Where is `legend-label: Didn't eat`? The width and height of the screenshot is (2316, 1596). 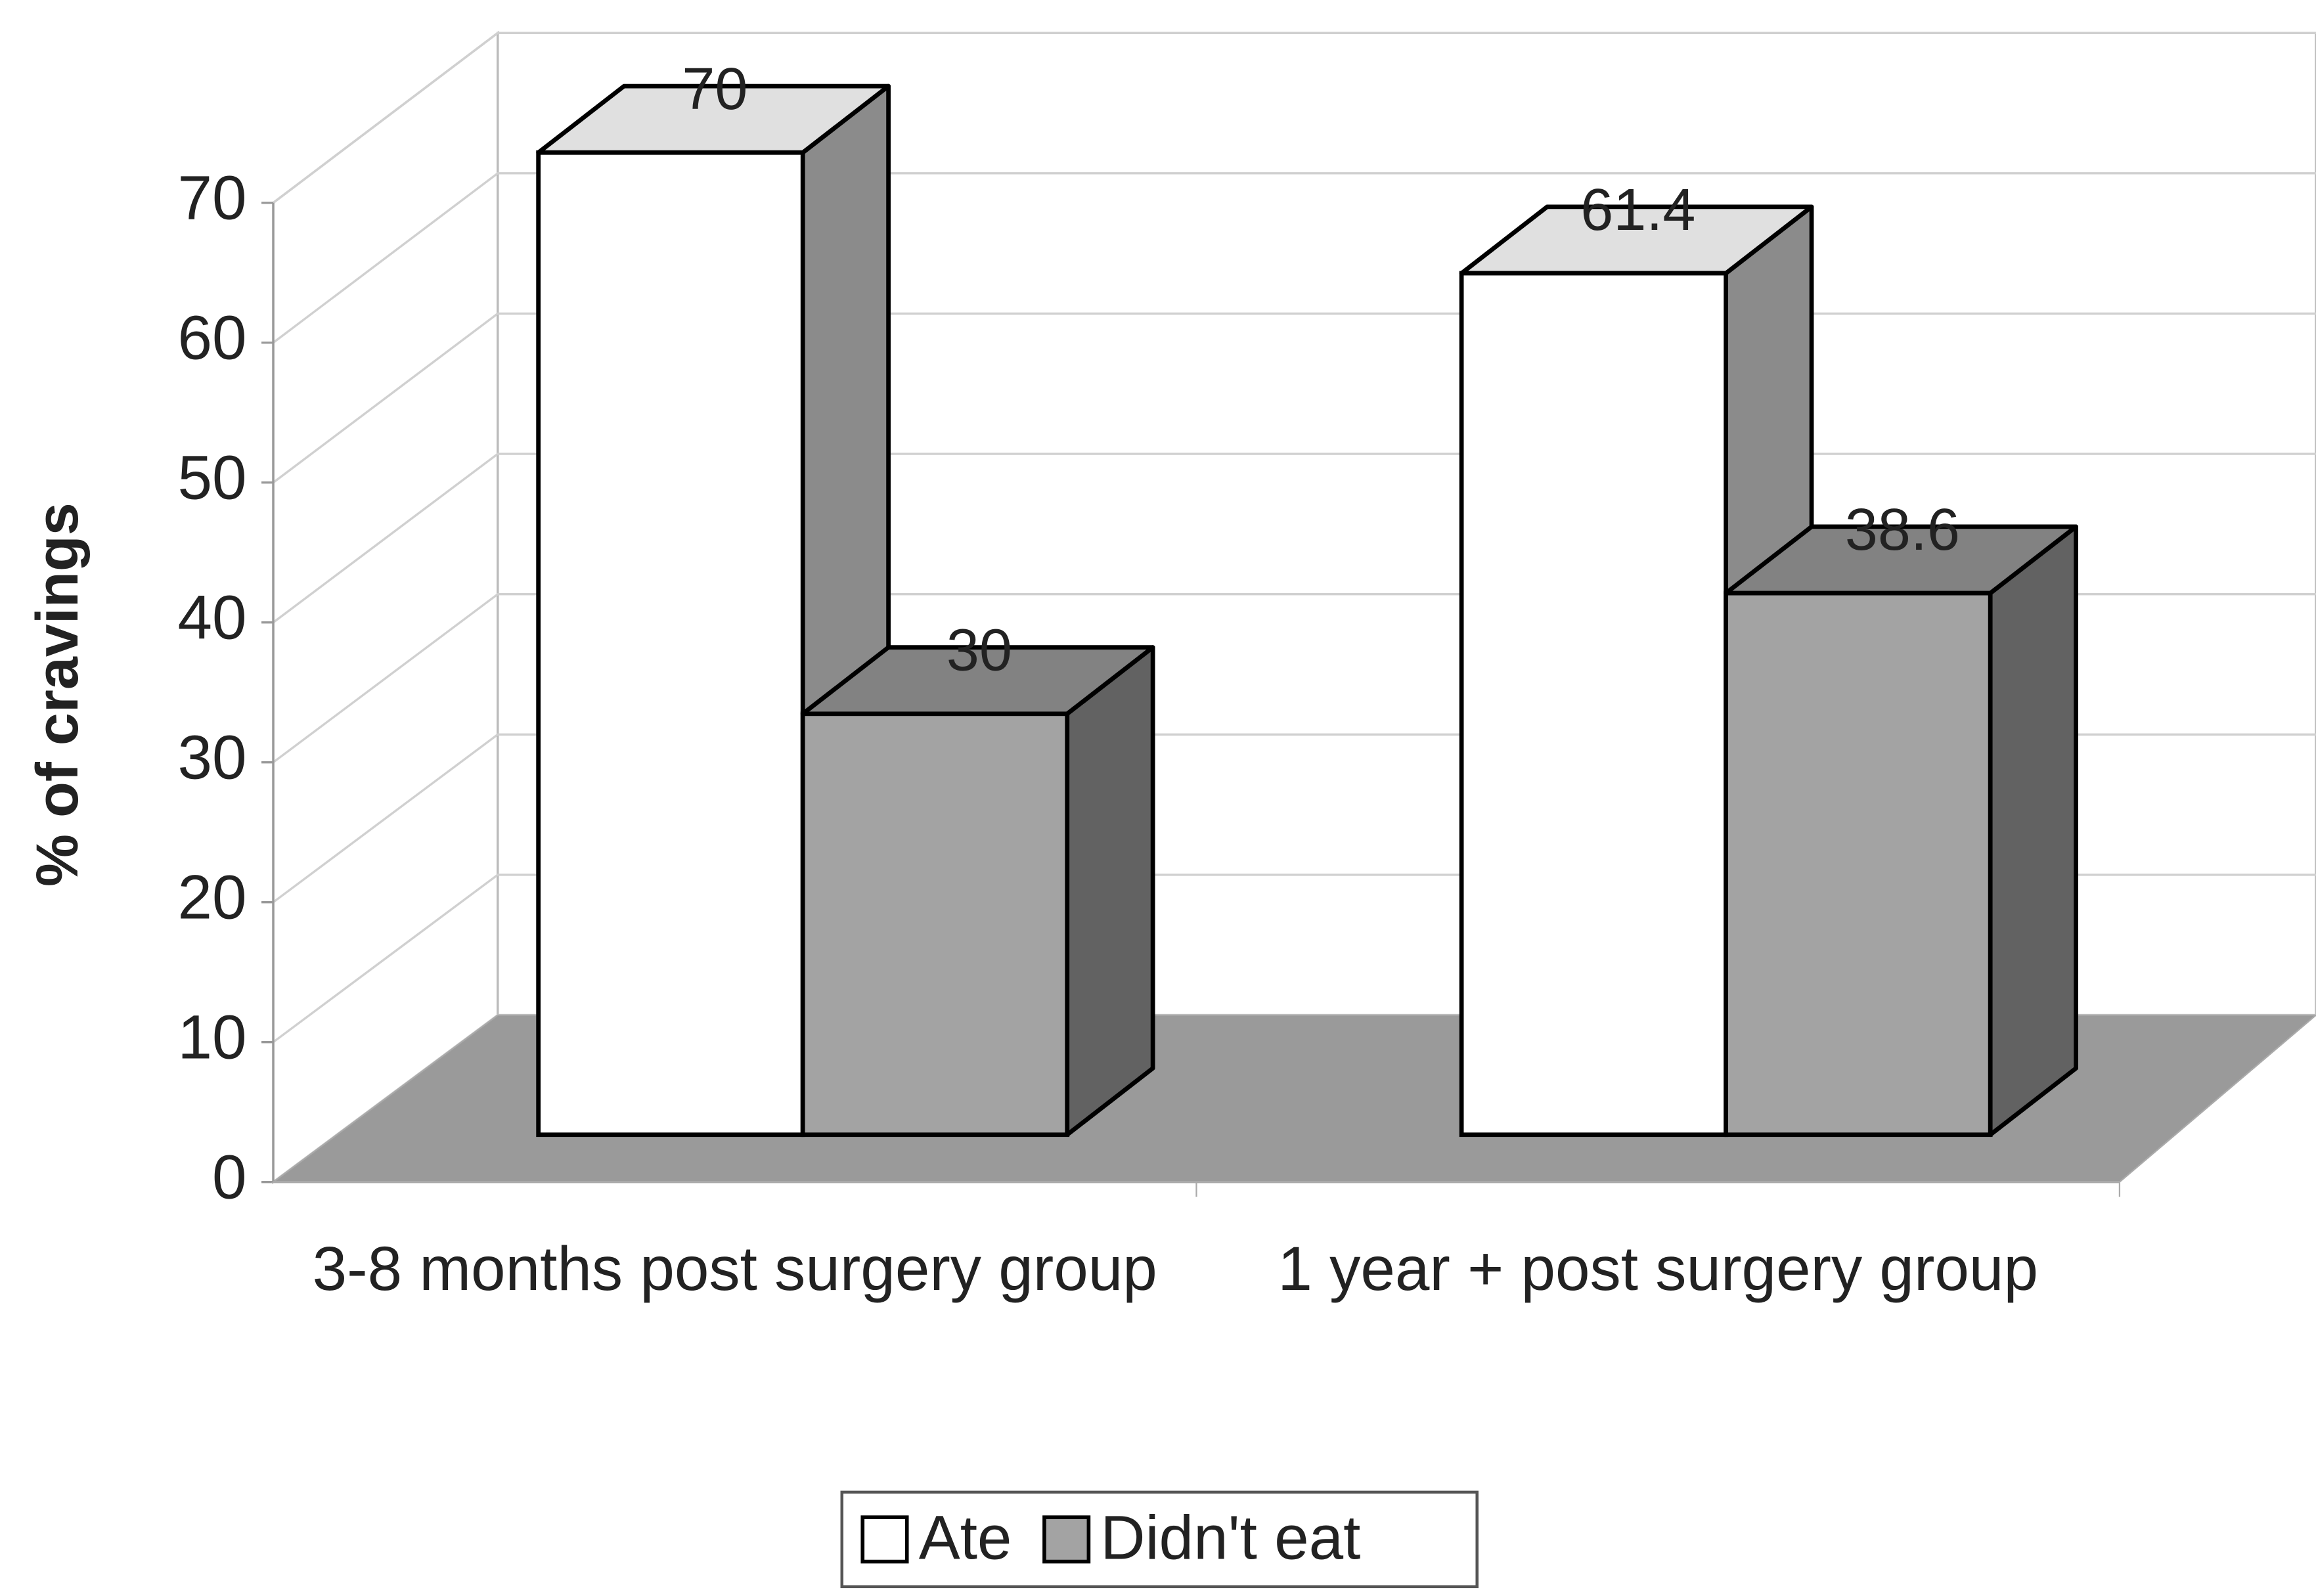
legend-label: Didn't eat is located at coordinates (1230, 1537).